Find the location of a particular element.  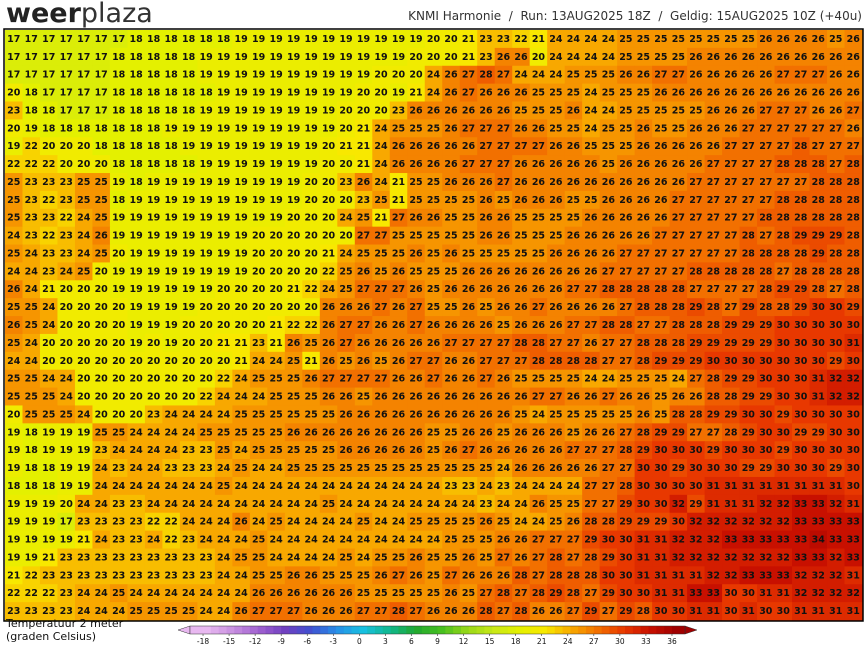

temperature-value: 32 is located at coordinates (748, 522).